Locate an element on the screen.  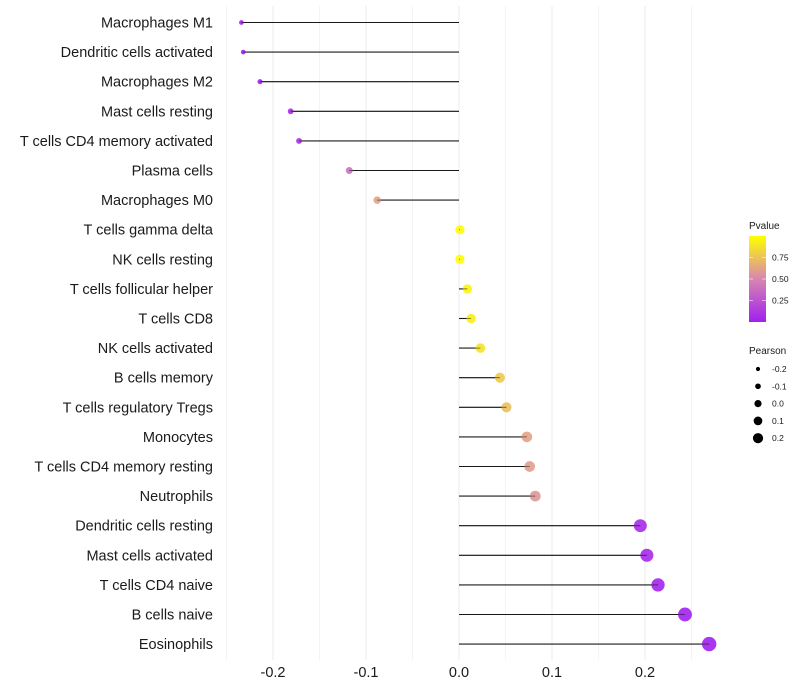
y-tick-label: T cells regulatory Tregs is located at coordinates (138, 408).